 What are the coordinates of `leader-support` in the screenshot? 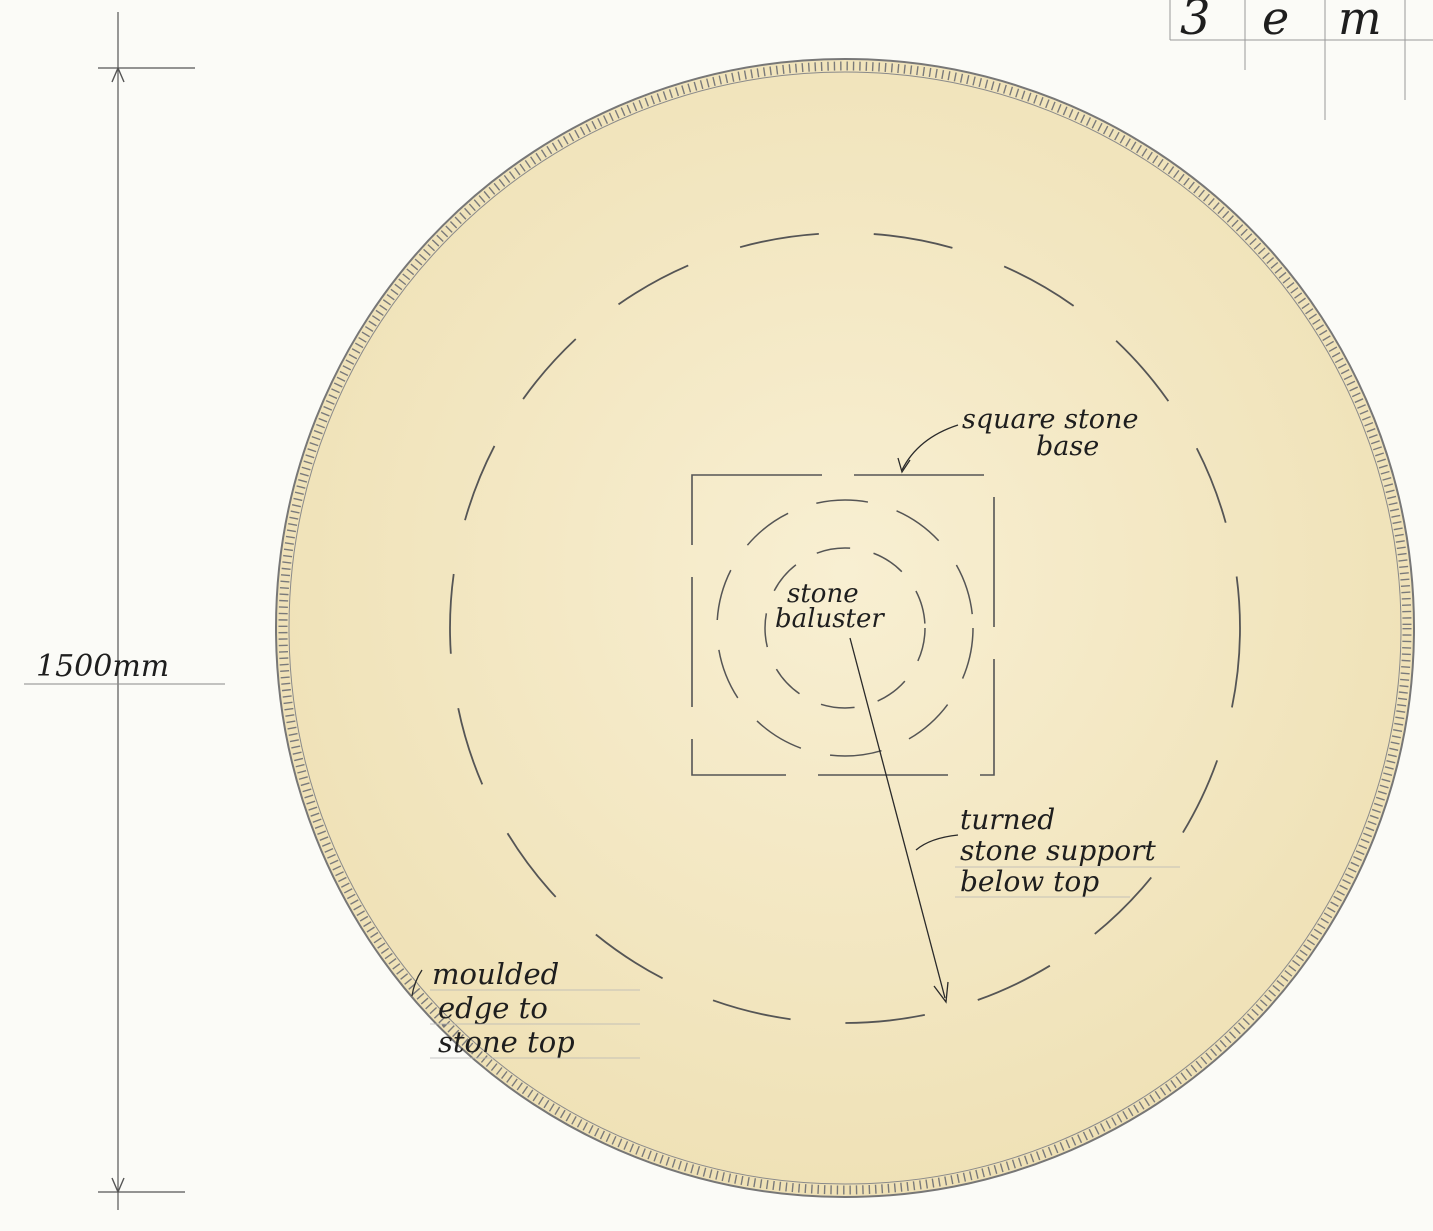 It's located at (937, 842).